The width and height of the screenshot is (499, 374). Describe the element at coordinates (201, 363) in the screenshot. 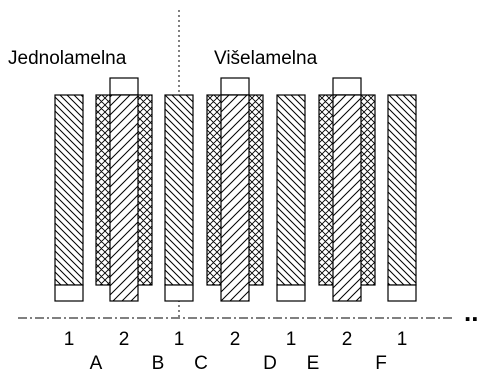

I see `gap-letter: C` at that location.